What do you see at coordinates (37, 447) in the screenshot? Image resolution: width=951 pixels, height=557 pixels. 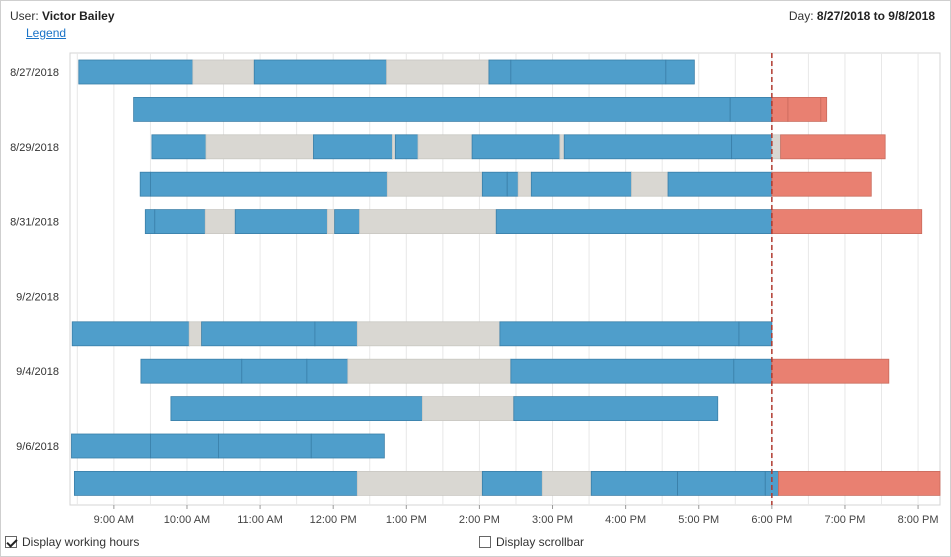 I see `row-date-label: 9/6/2018` at bounding box center [37, 447].